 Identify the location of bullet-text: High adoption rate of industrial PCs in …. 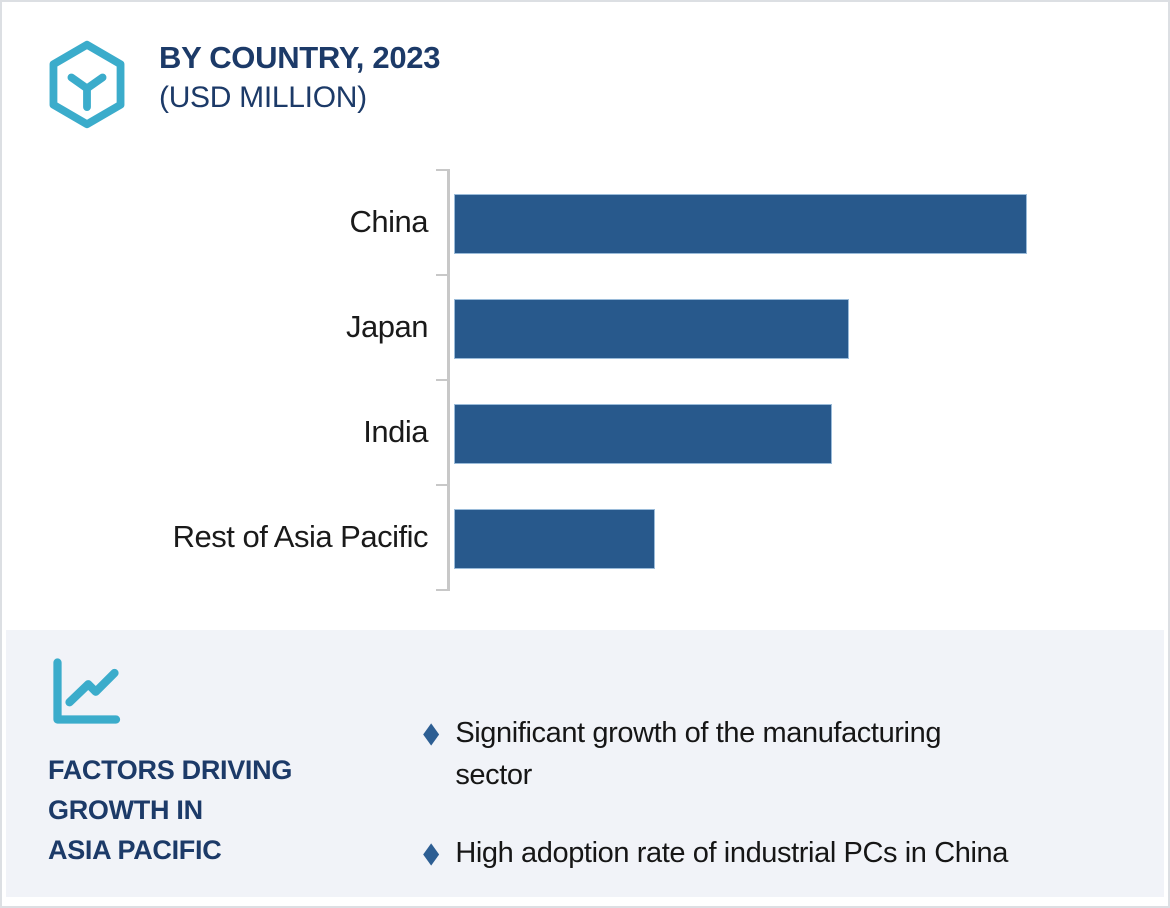
(731, 853).